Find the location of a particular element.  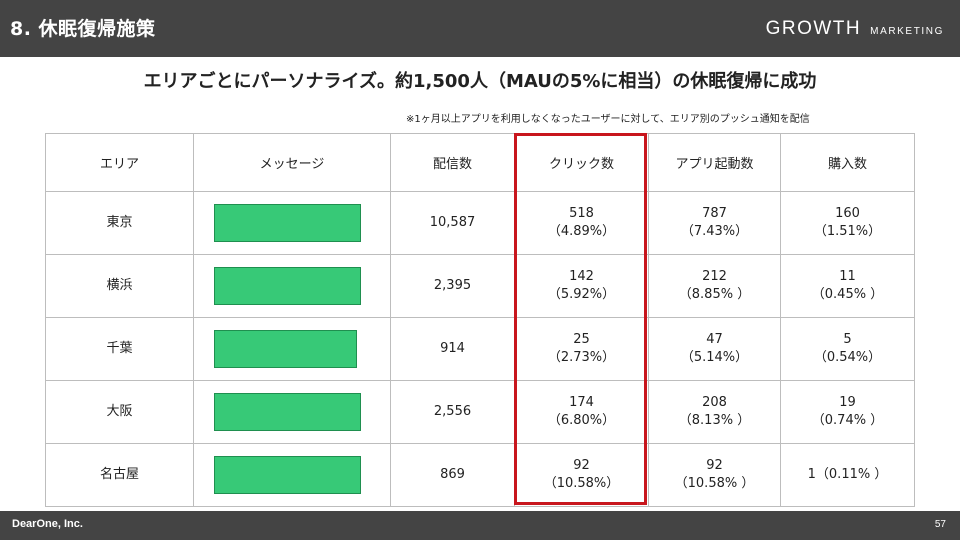

cell-purchases-value: 19 is located at coordinates (847, 402).